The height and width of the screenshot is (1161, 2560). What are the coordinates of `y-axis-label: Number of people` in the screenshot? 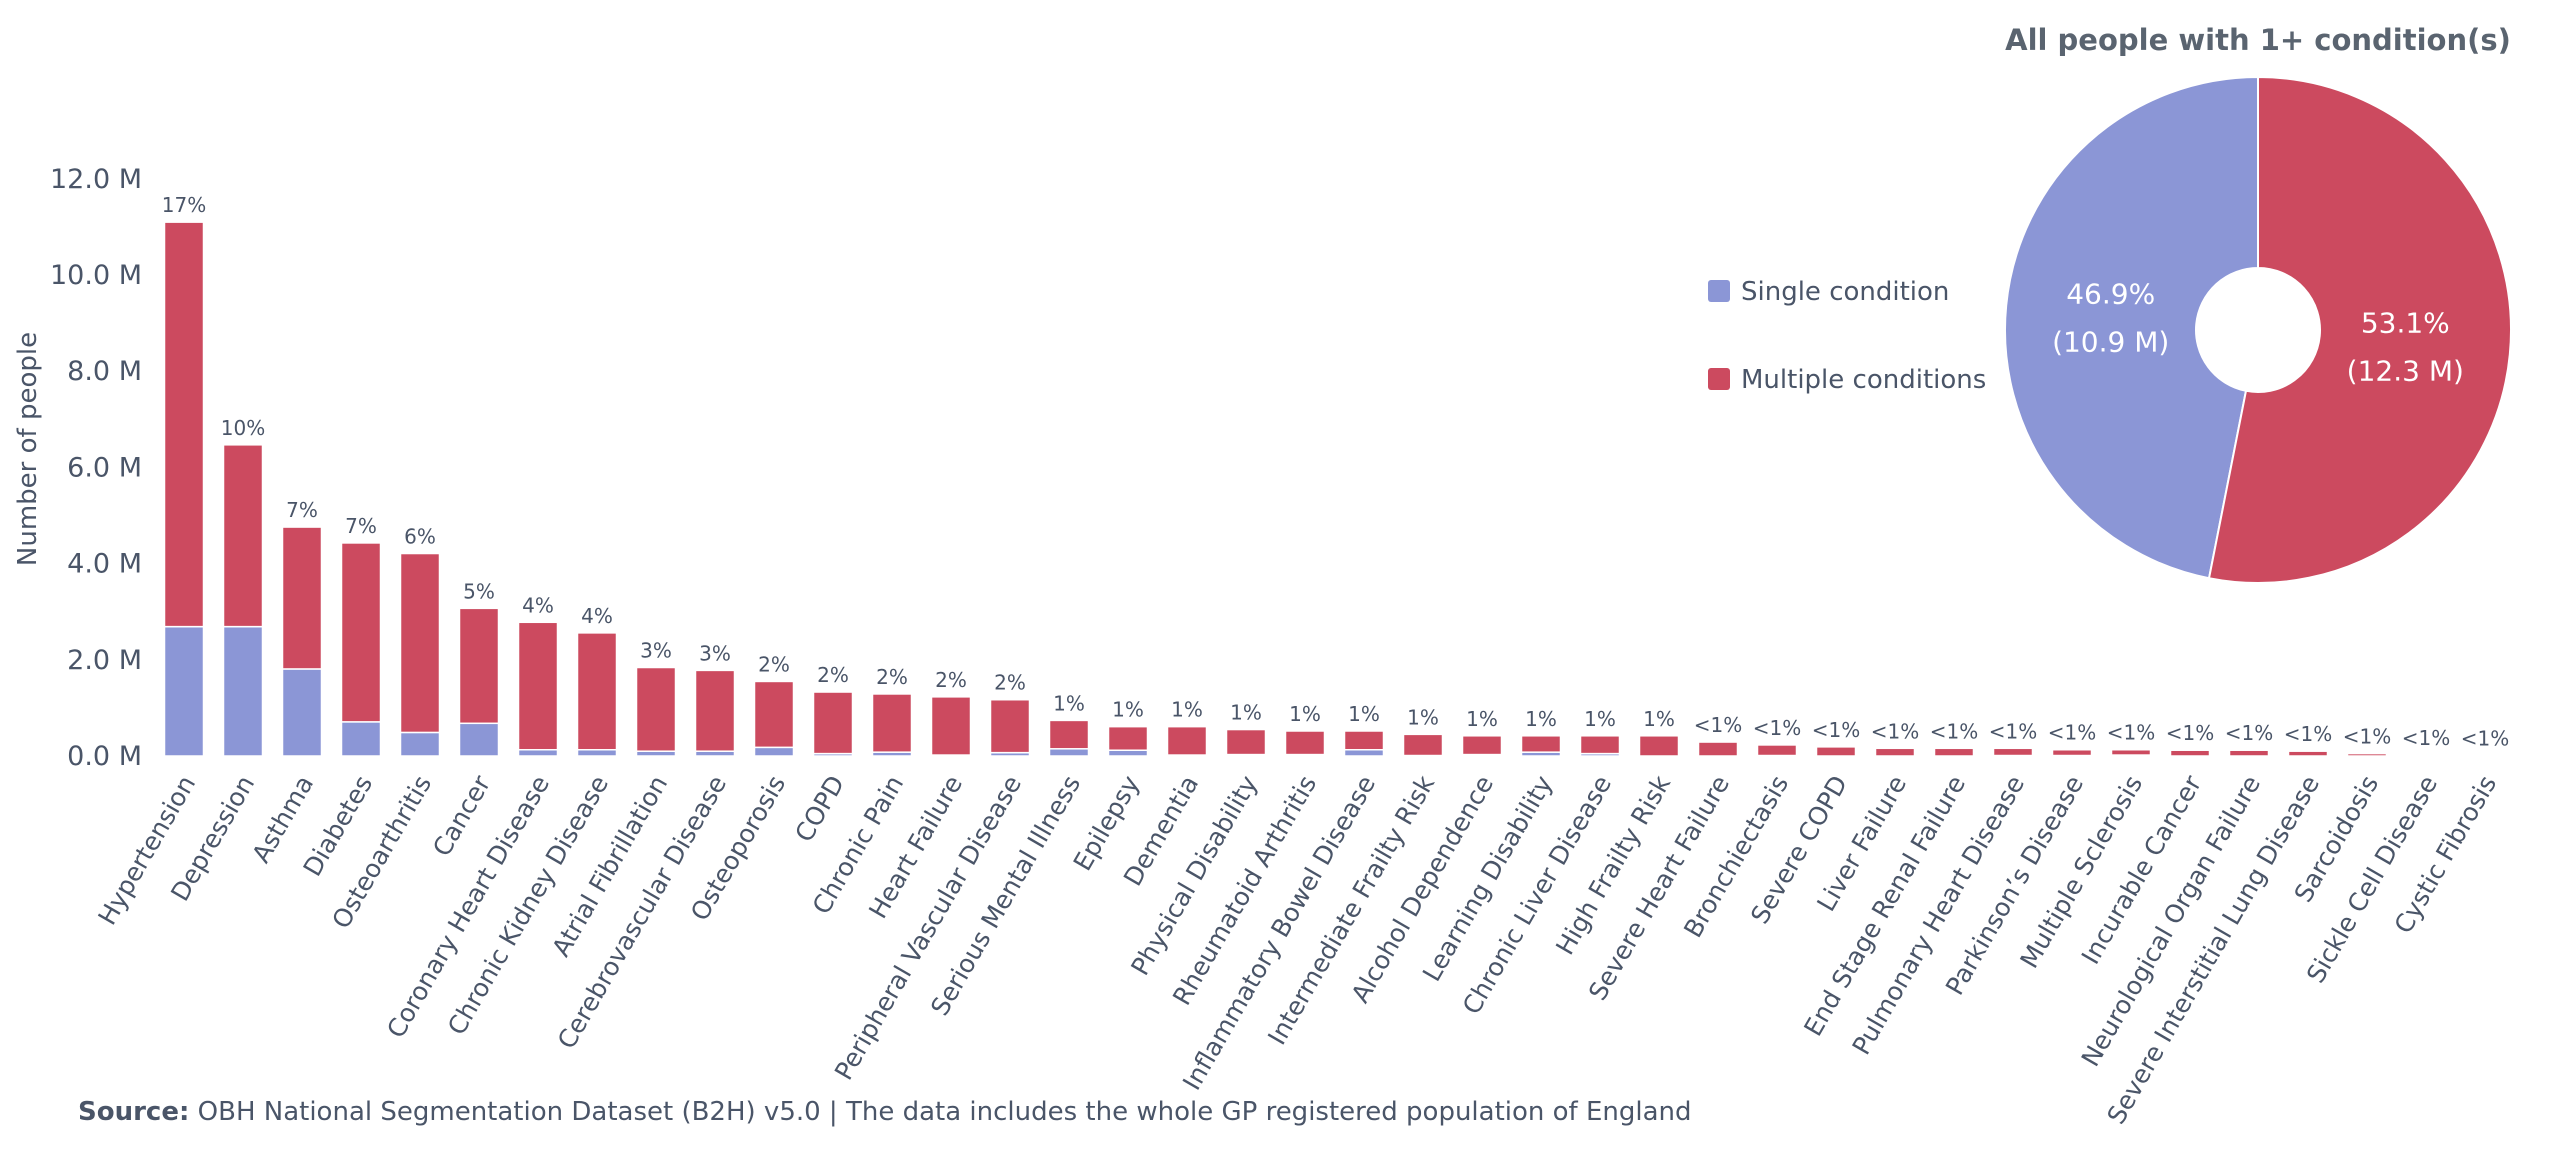 It's located at (28, 449).